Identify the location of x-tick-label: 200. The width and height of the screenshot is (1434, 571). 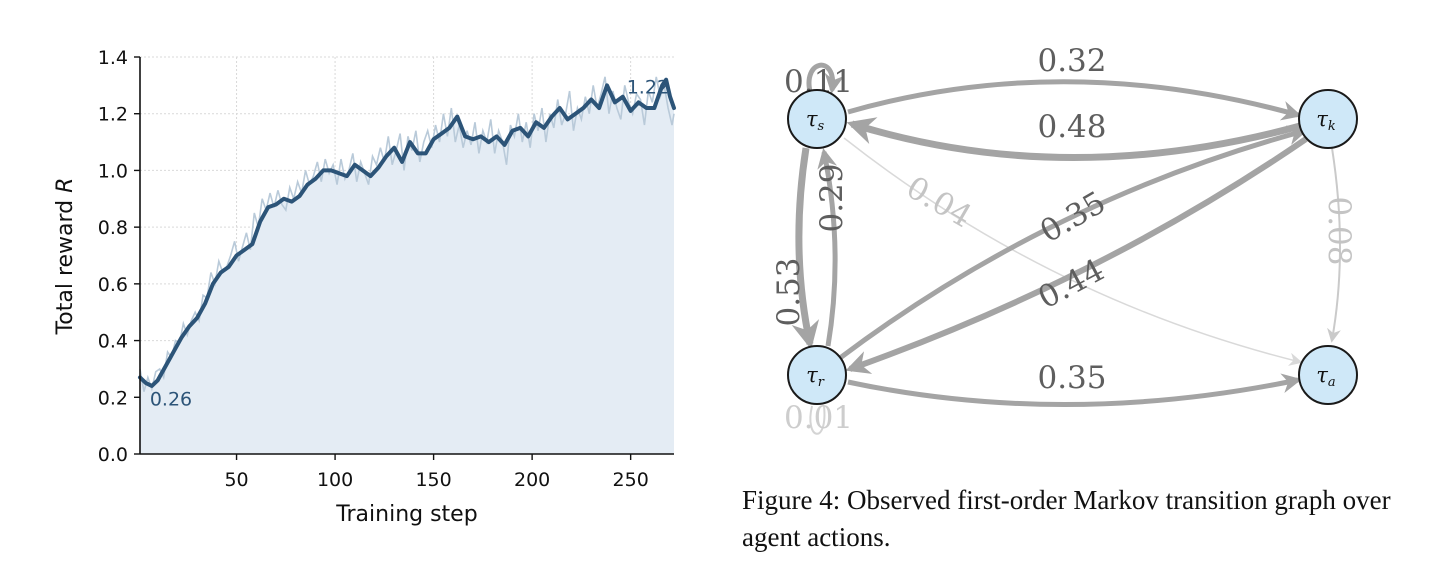
(532, 480).